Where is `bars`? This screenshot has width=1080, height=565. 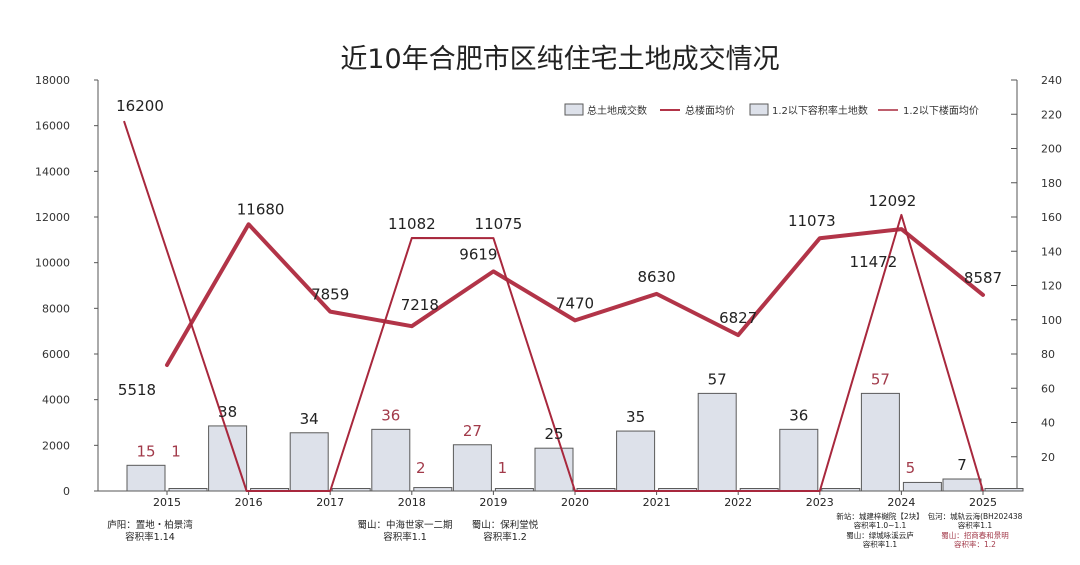
bars is located at coordinates (575, 442).